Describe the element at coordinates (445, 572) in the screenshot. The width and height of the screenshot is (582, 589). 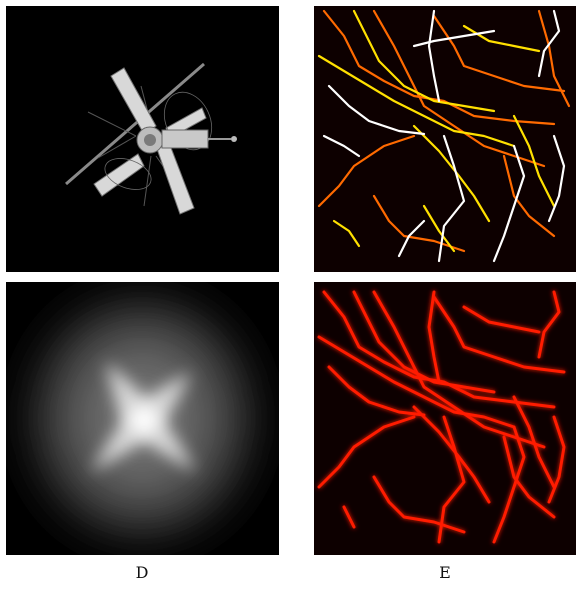
I see `caption-right: E` at that location.